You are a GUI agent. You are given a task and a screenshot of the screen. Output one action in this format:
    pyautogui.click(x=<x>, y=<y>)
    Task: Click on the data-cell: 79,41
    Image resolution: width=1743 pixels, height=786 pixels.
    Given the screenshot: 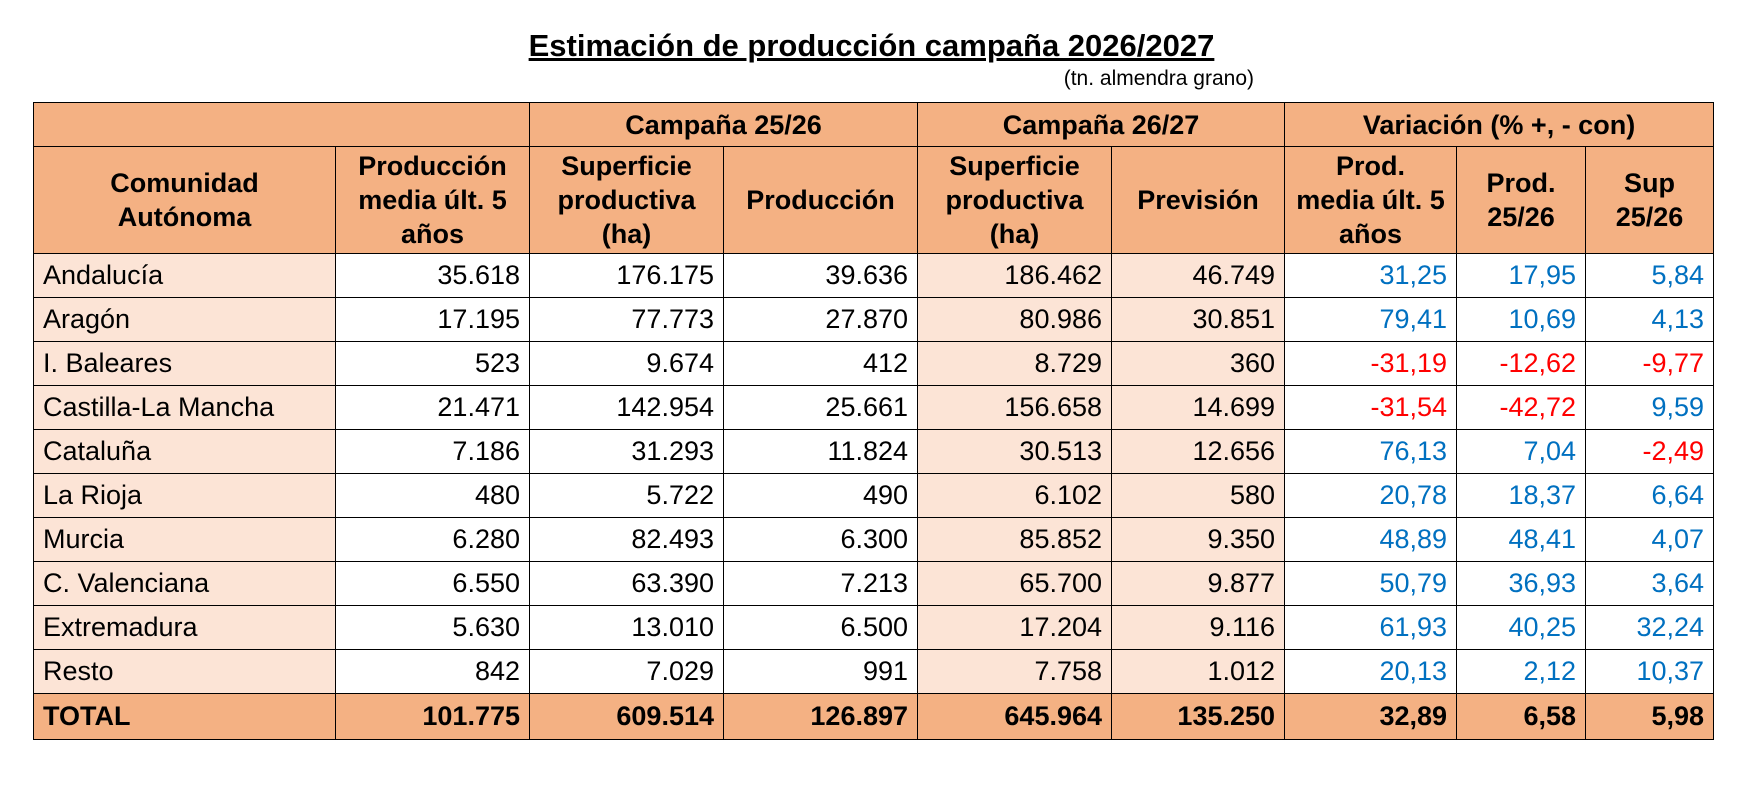 What is the action you would take?
    pyautogui.click(x=1371, y=319)
    